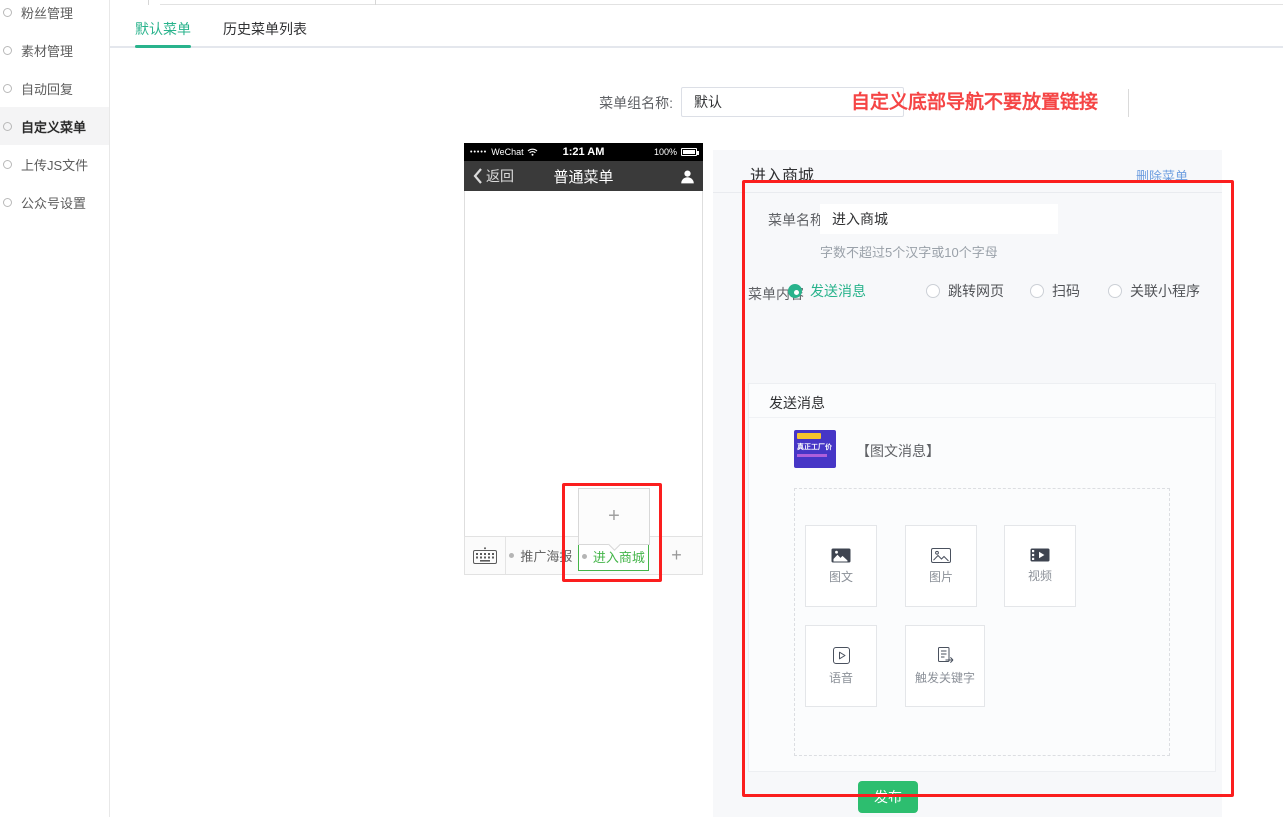 The width and height of the screenshot is (1283, 817). Describe the element at coordinates (841, 555) in the screenshot. I see `news-icon` at that location.